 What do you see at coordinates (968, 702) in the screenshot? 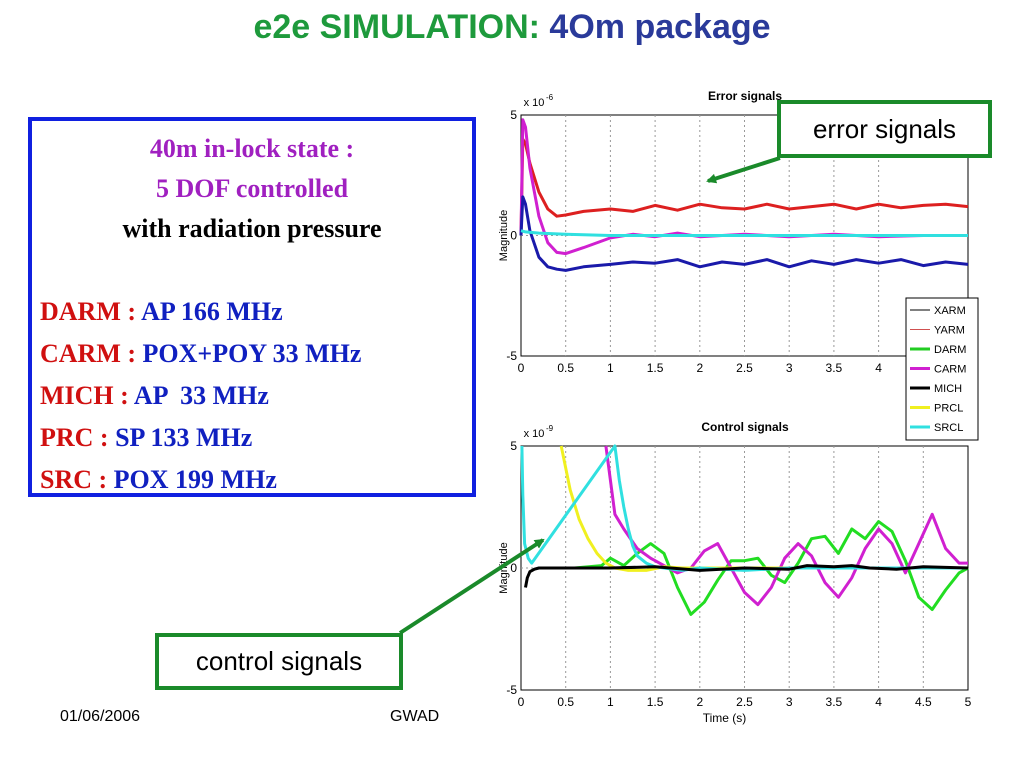
I see `x-tick-label: 5` at bounding box center [968, 702].